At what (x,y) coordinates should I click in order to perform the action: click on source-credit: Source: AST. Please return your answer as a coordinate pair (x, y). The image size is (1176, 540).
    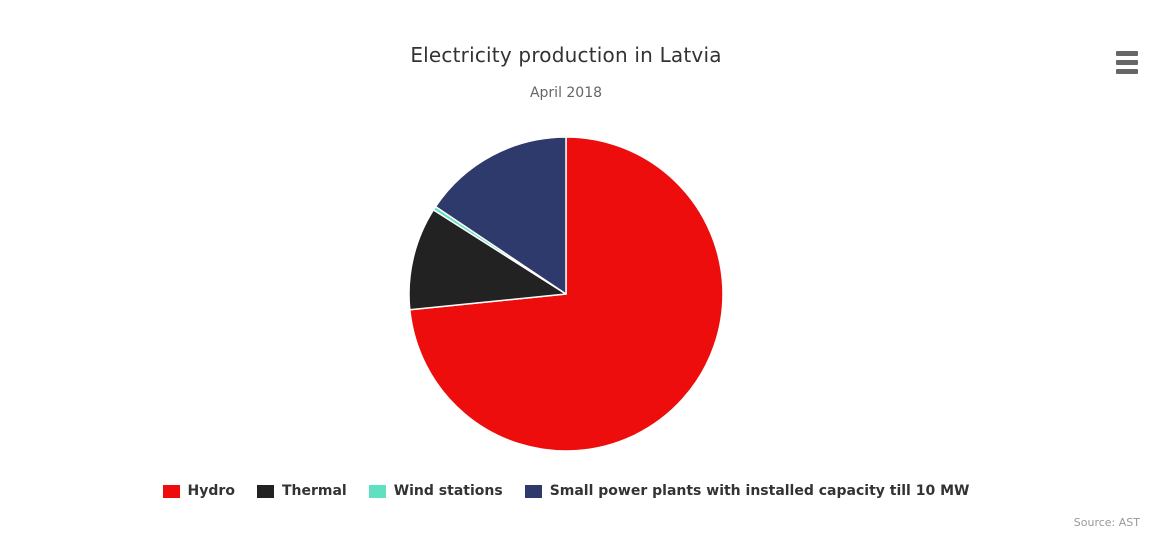
    Looking at the image, I should click on (1106, 522).